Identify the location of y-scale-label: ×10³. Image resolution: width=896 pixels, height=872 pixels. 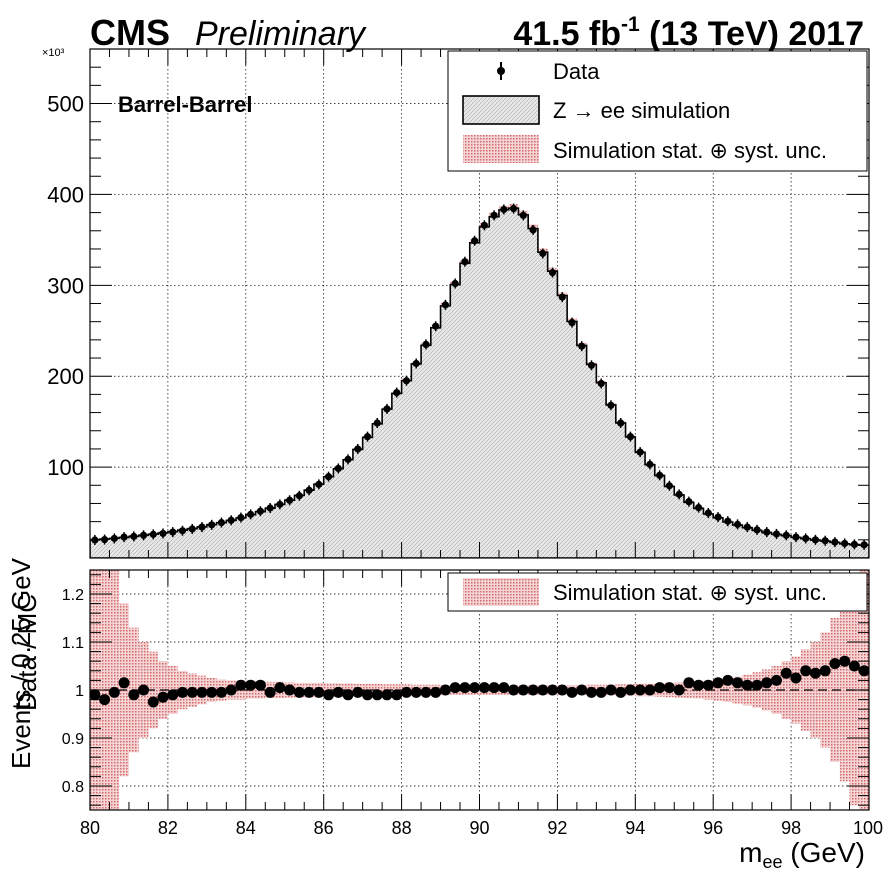
(53, 53).